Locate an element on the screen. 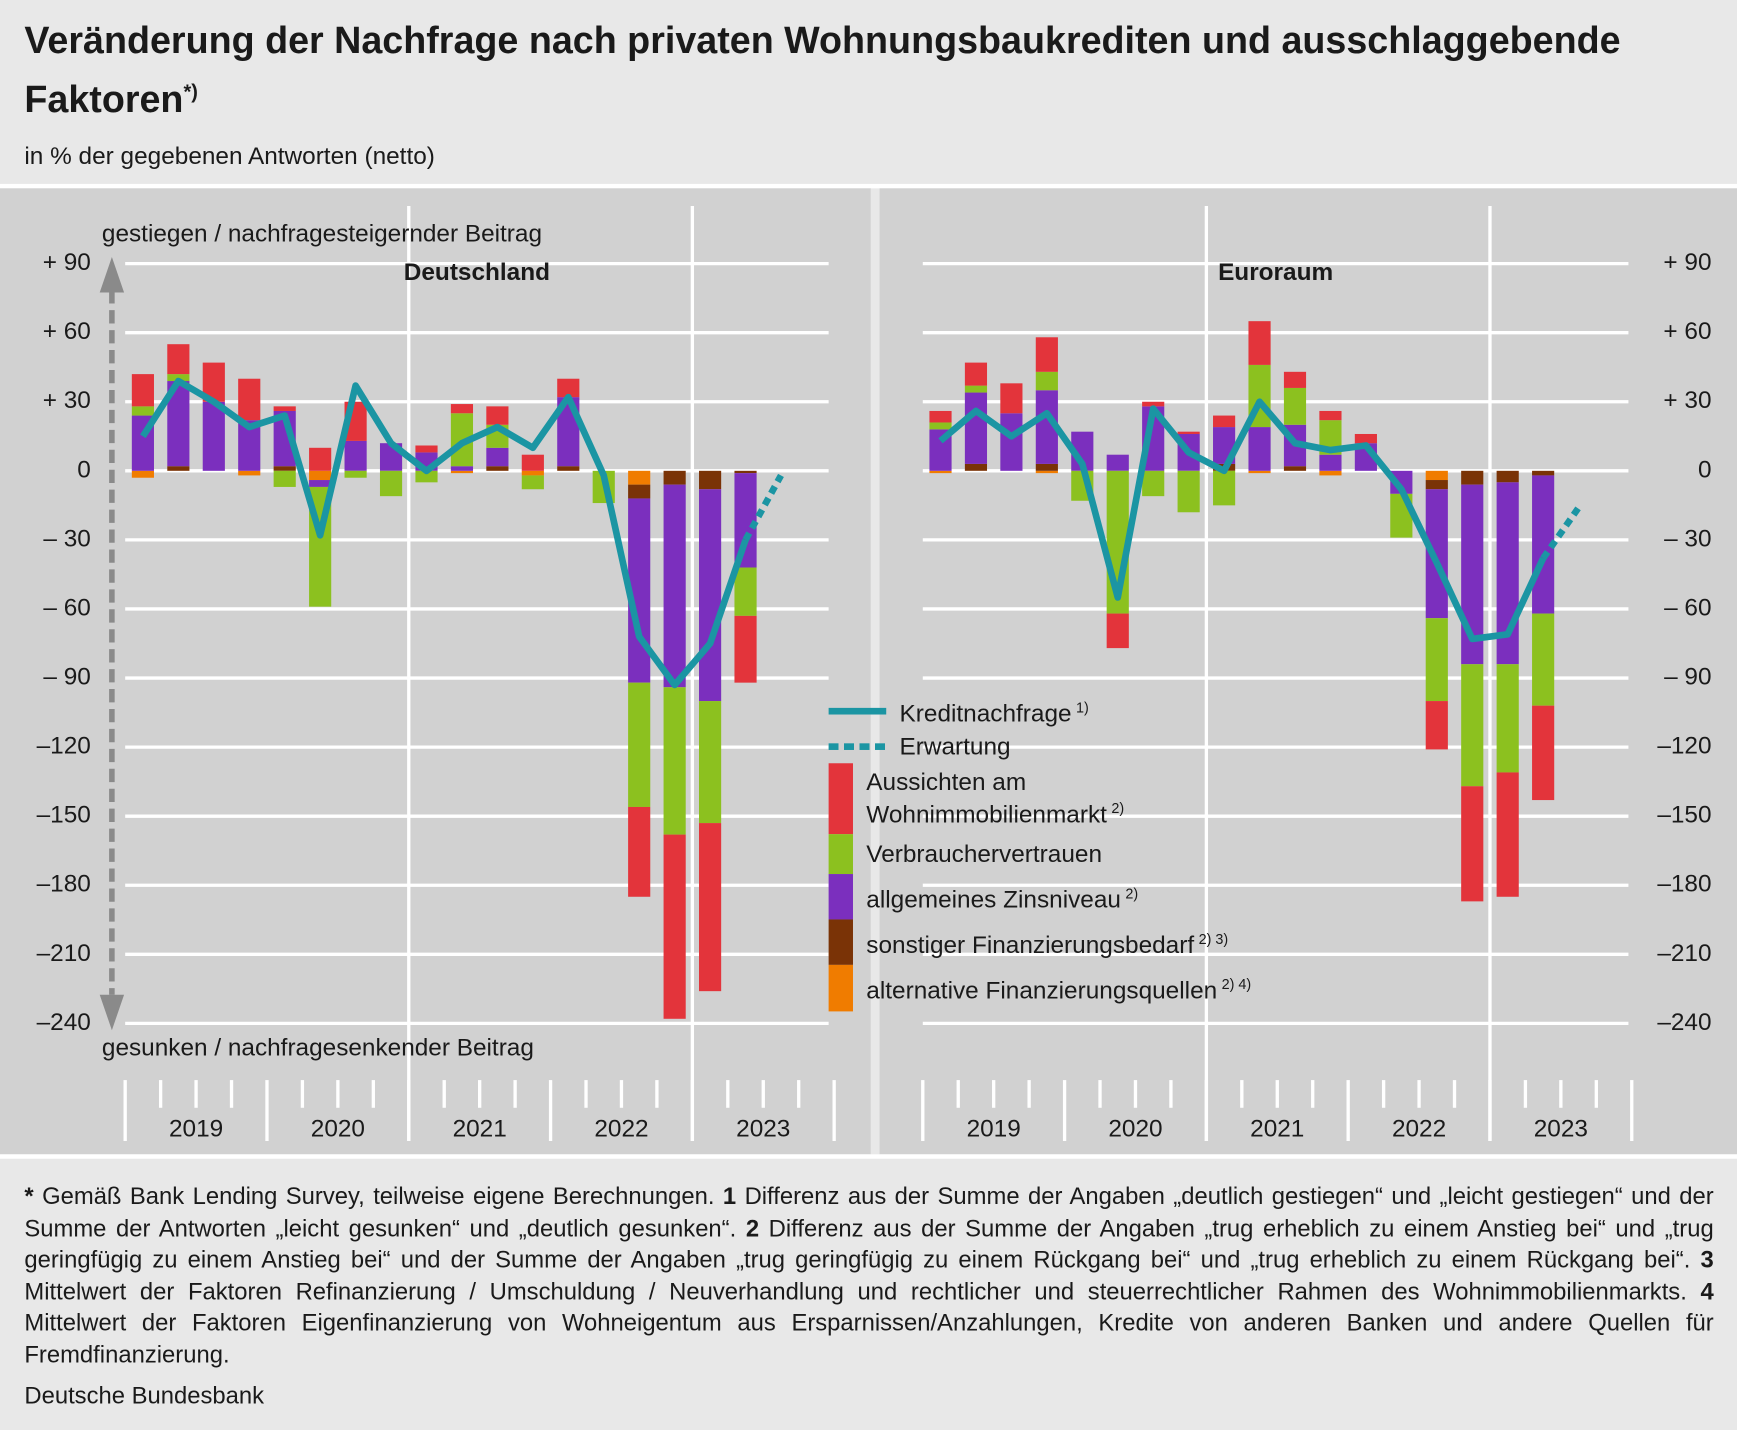 The height and width of the screenshot is (1430, 1737). subtitle: in % der gegebenen Antworten (netto) is located at coordinates (229, 155).